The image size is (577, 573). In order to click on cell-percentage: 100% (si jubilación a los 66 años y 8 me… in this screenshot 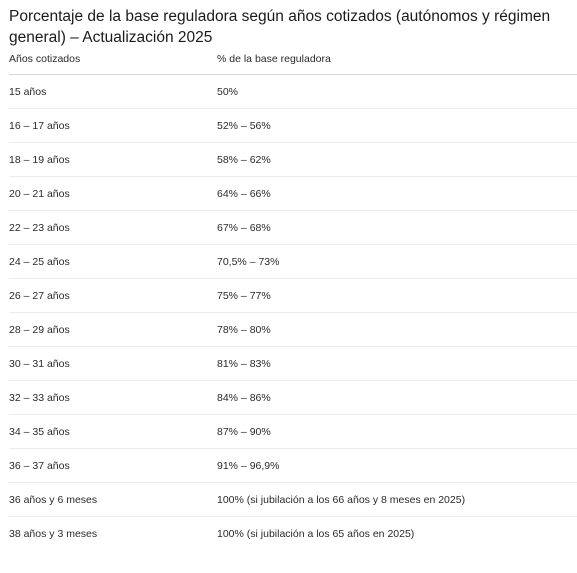, I will do `click(397, 499)`.